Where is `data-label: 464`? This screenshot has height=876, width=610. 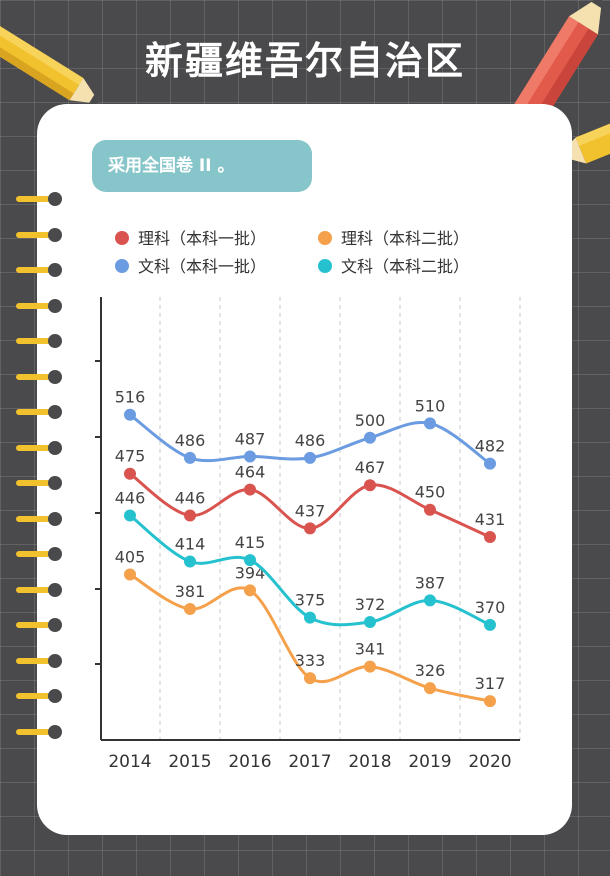 data-label: 464 is located at coordinates (250, 472).